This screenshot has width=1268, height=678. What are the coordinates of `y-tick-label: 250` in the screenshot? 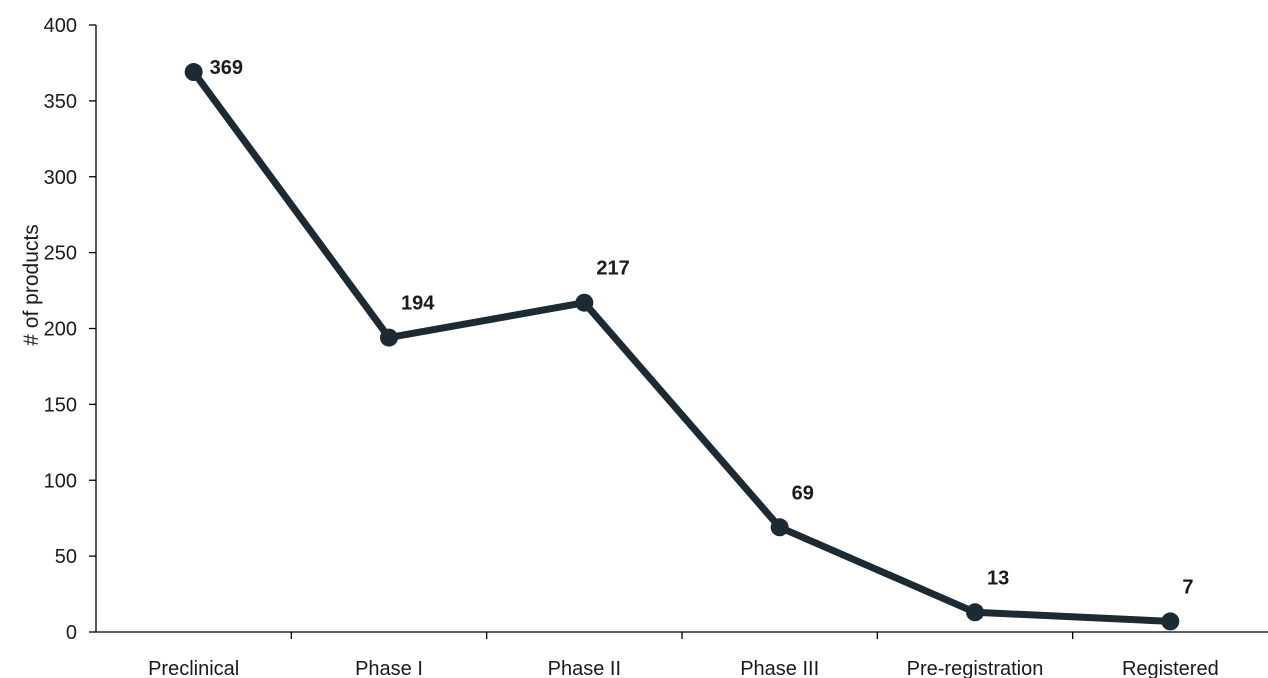 It's located at (60, 254).